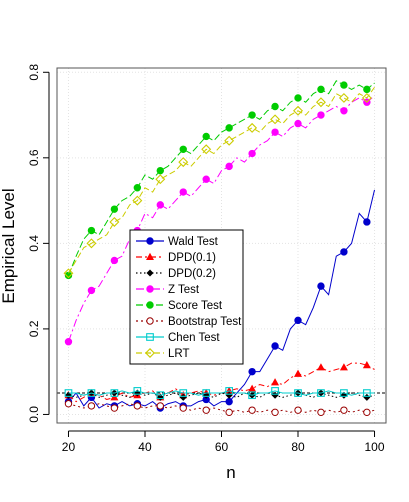  I want to click on legend-label-3: Z Test, so click(184, 290).